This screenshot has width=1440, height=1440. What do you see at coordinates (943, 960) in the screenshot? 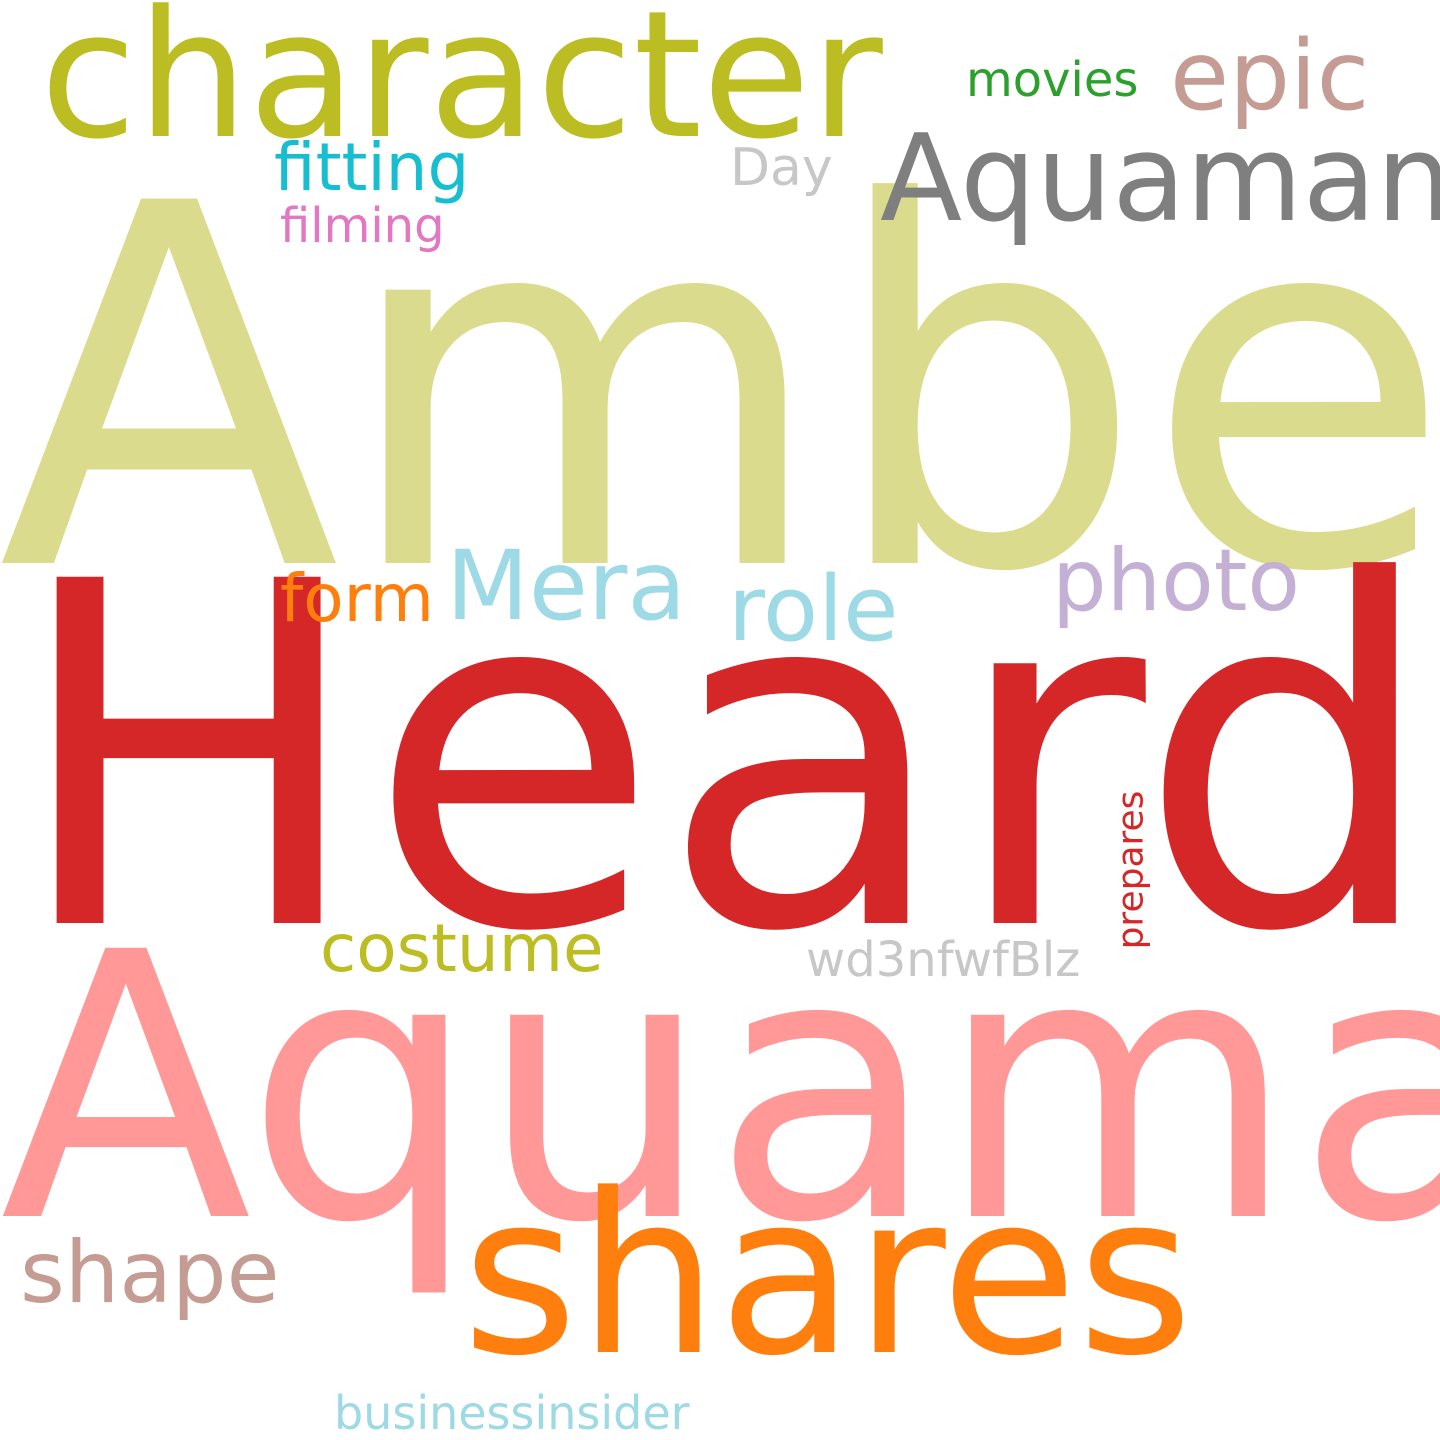
I see `word-wd3nfwfblz: wd3nfwfBlz` at bounding box center [943, 960].